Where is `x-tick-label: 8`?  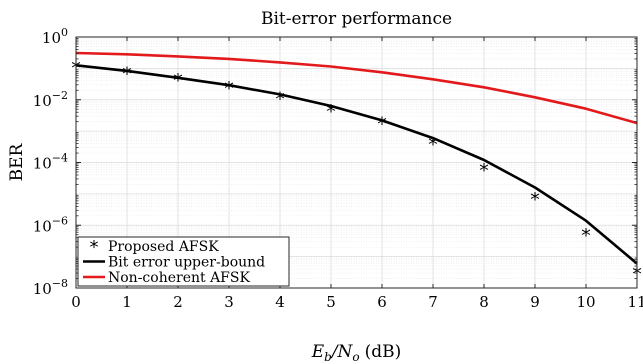
x-tick-label: 8 is located at coordinates (484, 302).